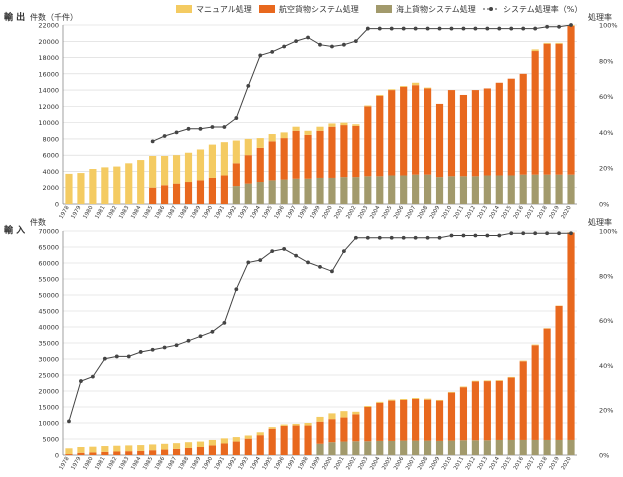 Image resolution: width=623 pixels, height=477 pixels. Describe the element at coordinates (487, 411) in the screenshot. I see `import-bar-air-2013` at that location.